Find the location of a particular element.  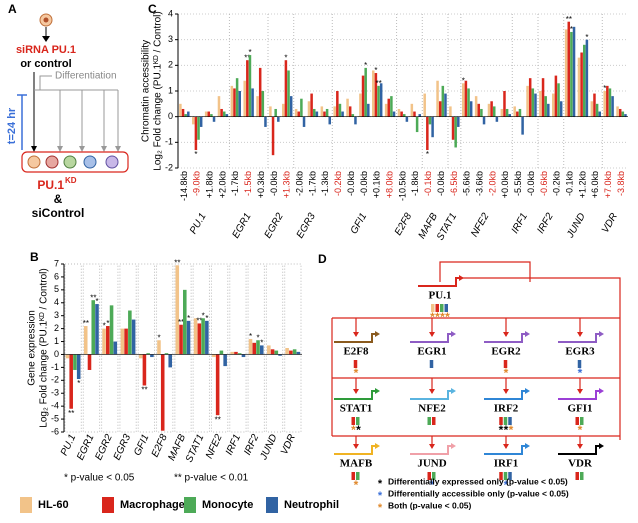

gene-node: NFE2 is located at coordinates (432, 409).